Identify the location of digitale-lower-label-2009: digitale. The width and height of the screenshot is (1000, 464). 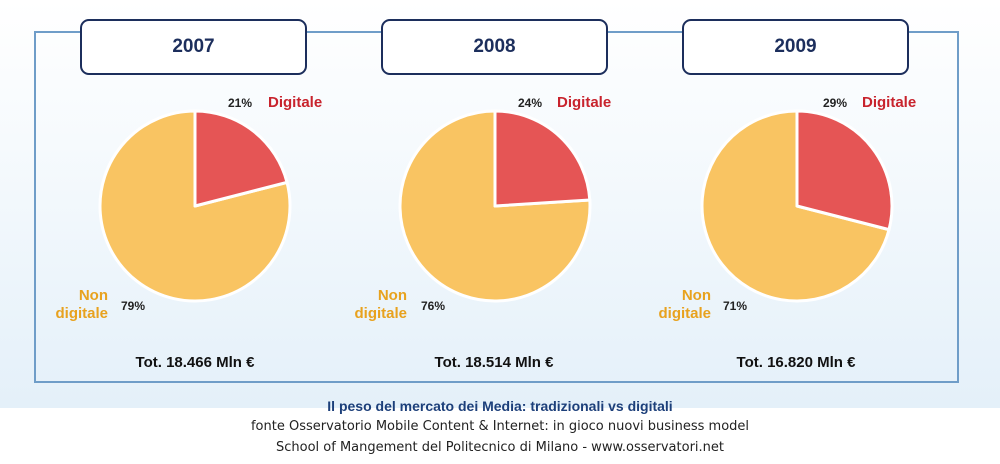
(684, 313).